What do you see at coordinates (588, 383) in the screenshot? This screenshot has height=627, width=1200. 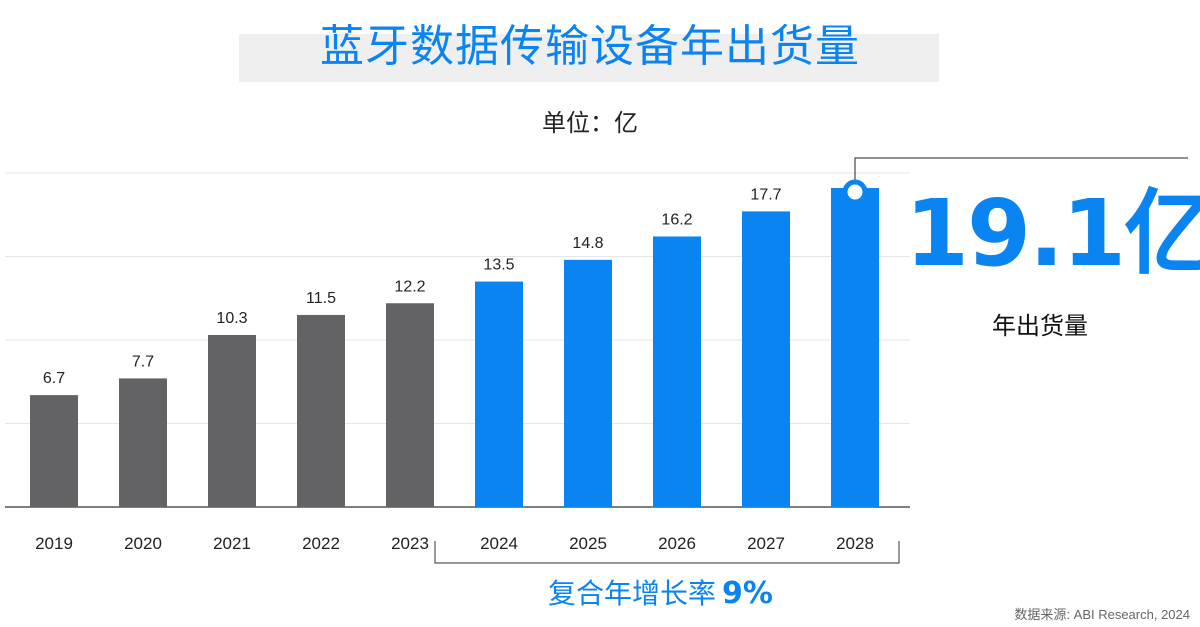 I see `bar-2025` at bounding box center [588, 383].